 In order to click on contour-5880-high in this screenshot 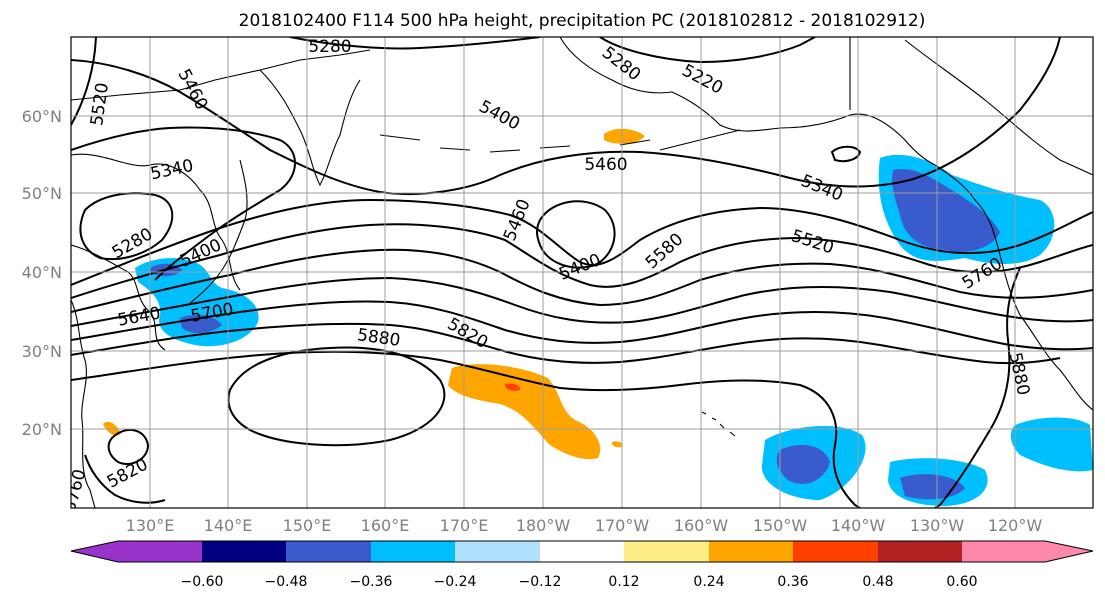, I will do `click(336, 396)`.